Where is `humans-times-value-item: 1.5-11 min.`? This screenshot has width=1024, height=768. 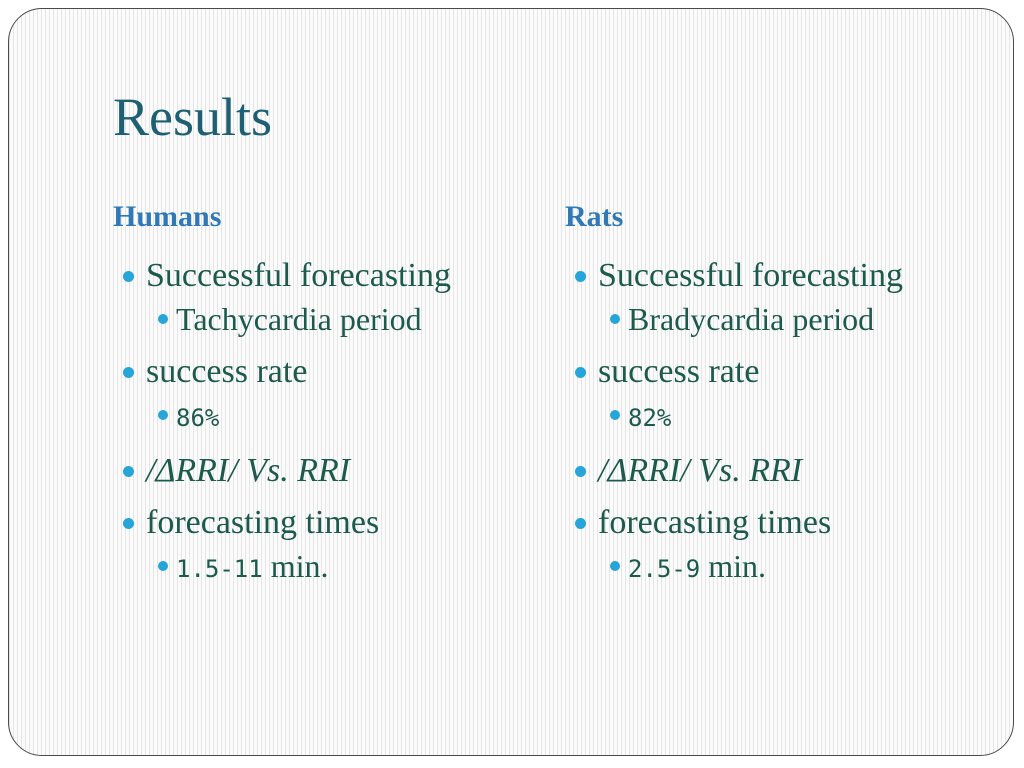 humans-times-value-item: 1.5-11 min. is located at coordinates (323, 567).